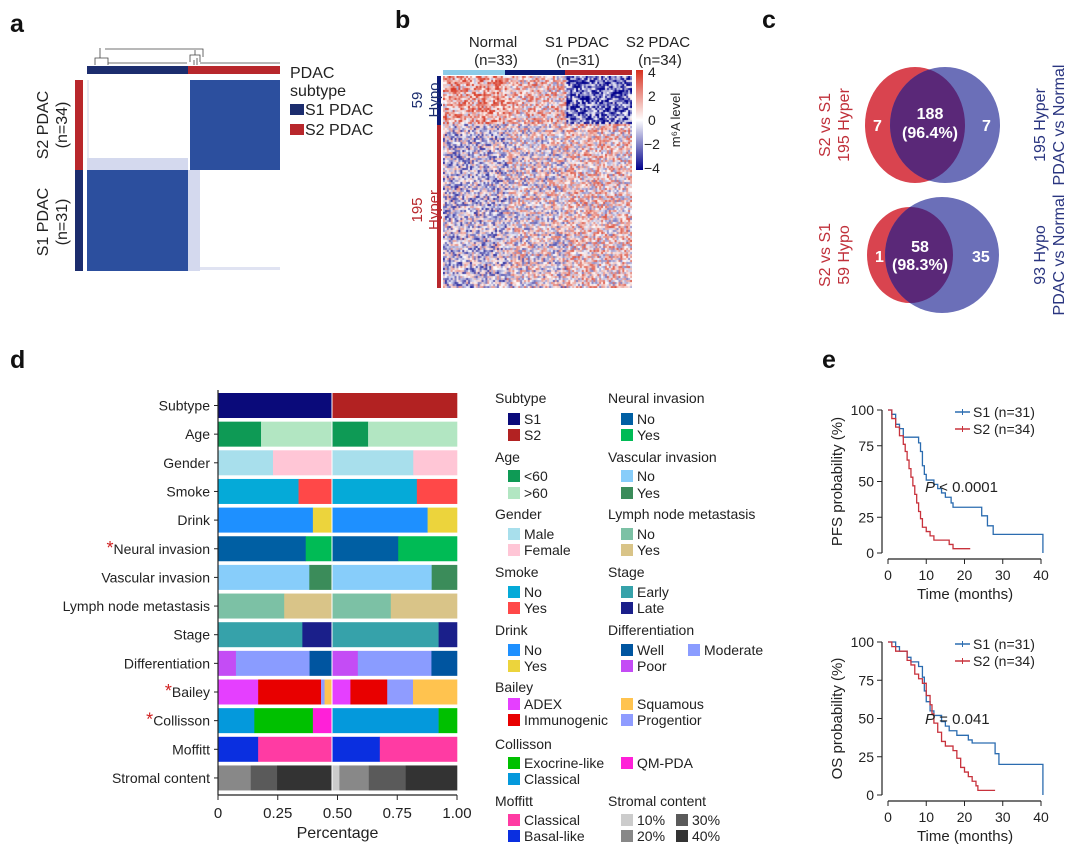 This screenshot has width=1080, height=859. I want to click on x-tick-label: 40, so click(1041, 817).